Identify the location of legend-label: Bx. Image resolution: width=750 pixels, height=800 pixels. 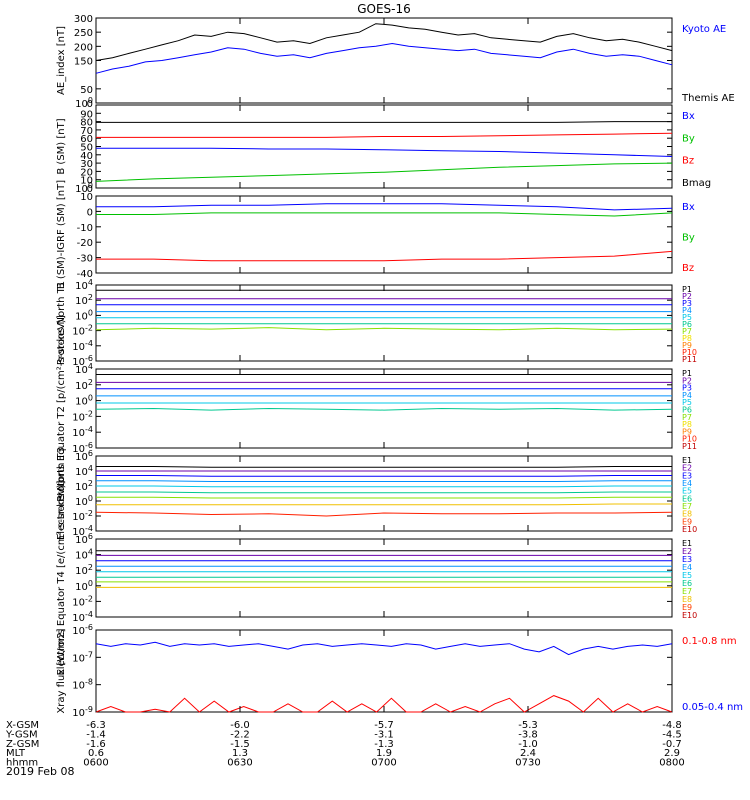
(688, 116).